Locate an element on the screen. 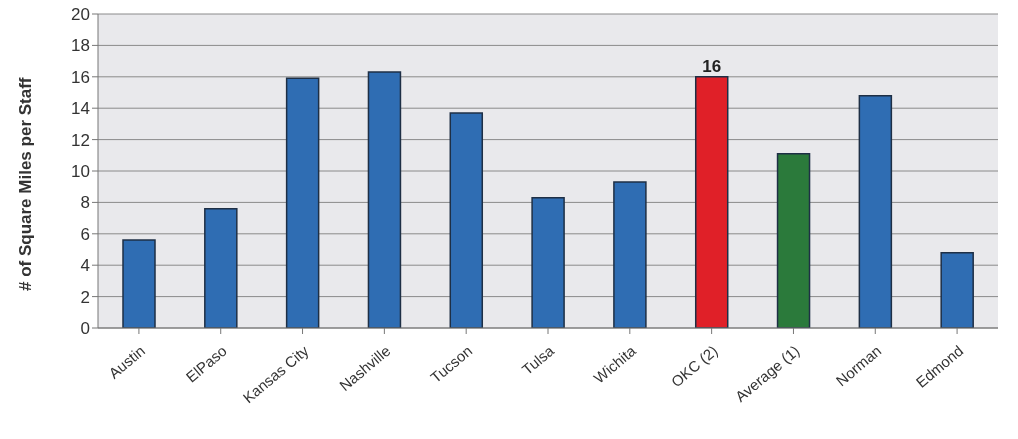 The image size is (1018, 439). y-tick-label: 14 is located at coordinates (80, 109).